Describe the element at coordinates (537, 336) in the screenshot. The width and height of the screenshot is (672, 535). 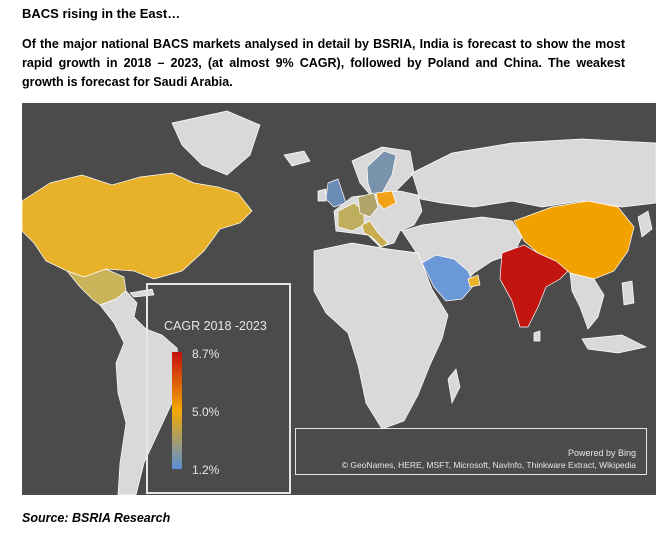
I see `sri-lanka` at that location.